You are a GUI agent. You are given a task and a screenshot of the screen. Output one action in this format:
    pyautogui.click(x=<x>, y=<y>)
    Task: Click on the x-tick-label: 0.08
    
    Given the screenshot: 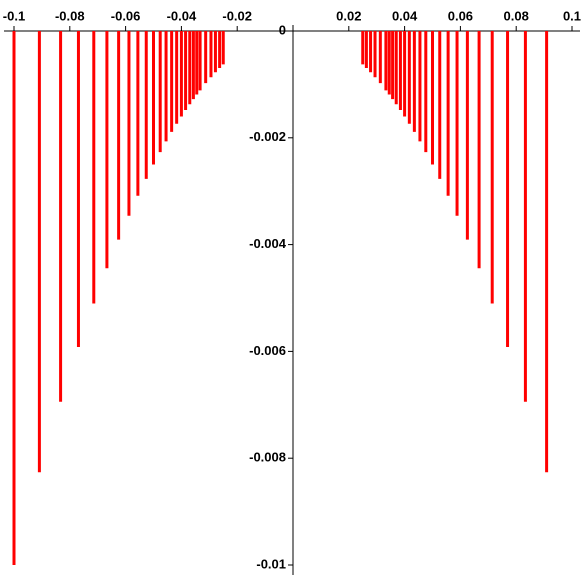 What is the action you would take?
    pyautogui.click(x=516, y=15)
    